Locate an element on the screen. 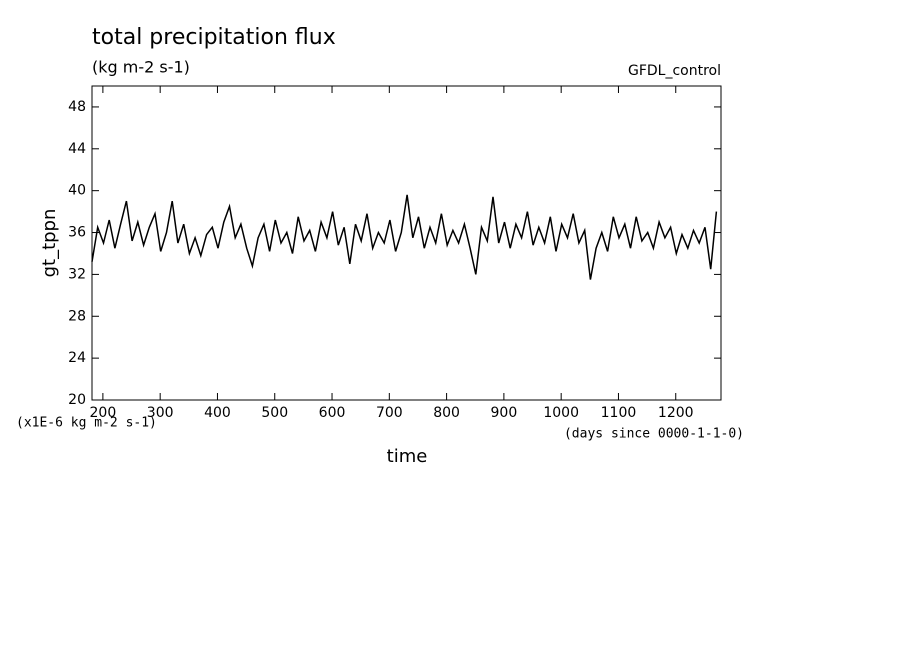 This screenshot has width=904, height=654. x-tick-label: 900 is located at coordinates (504, 413).